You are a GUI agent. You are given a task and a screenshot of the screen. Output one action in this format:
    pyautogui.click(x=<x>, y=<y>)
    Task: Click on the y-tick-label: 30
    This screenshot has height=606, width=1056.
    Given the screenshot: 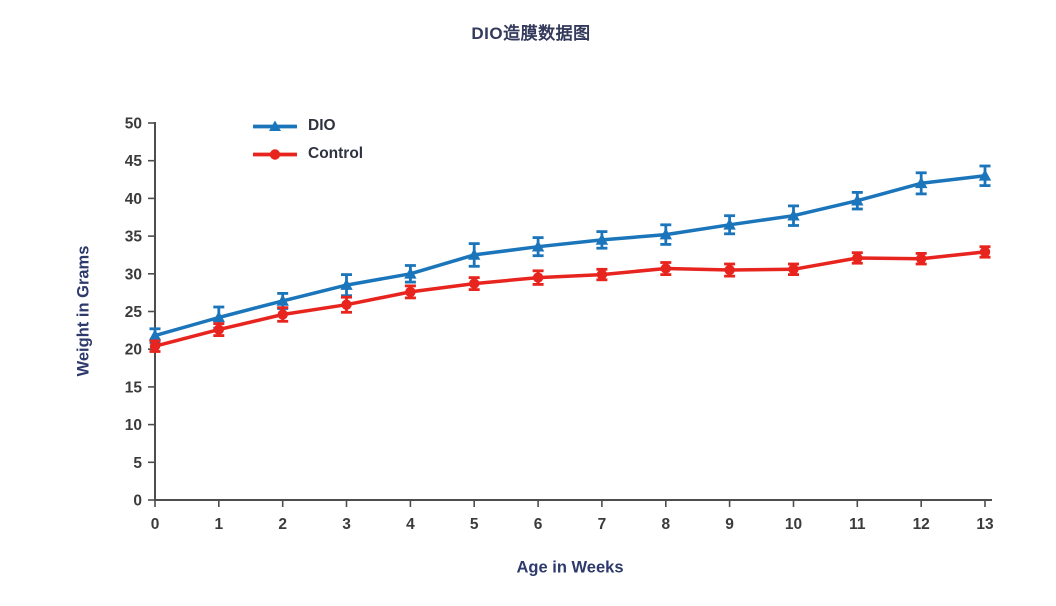 What is the action you would take?
    pyautogui.click(x=133, y=274)
    